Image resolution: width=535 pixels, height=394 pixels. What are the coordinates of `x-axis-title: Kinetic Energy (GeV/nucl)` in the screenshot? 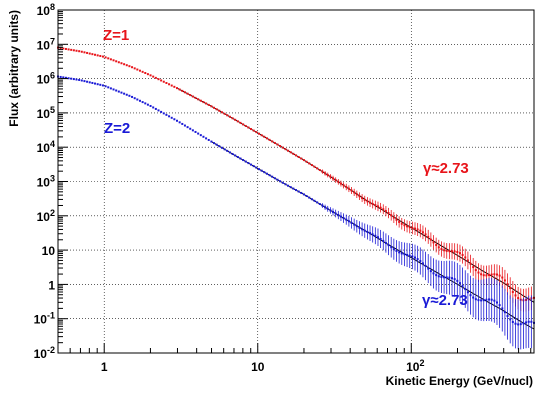 It's located at (459, 381).